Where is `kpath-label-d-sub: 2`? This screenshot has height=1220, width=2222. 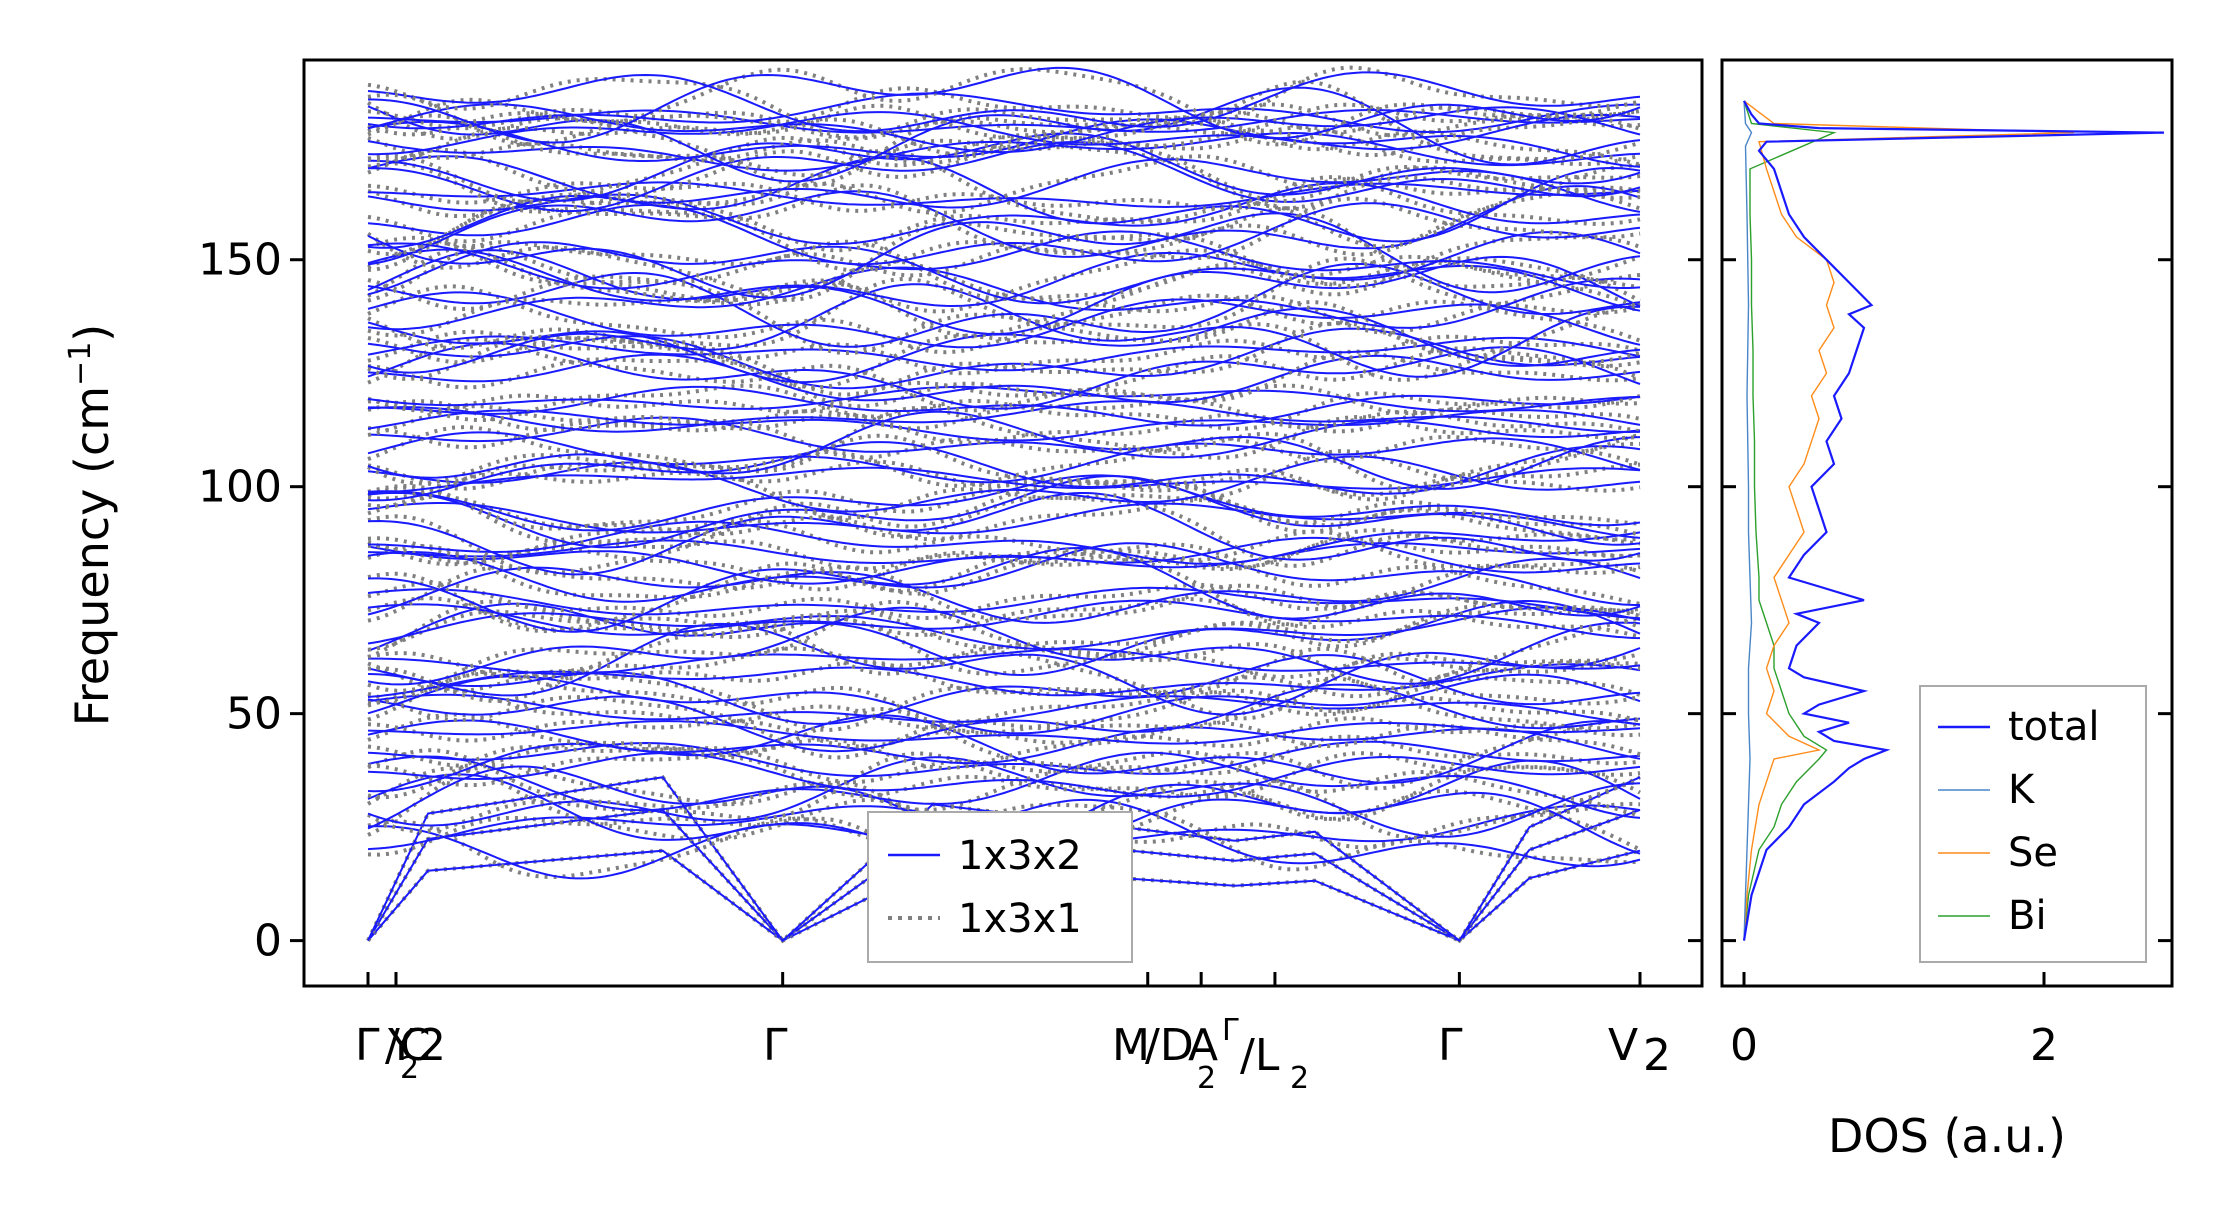
kpath-label-d-sub: 2 is located at coordinates (1206, 1078).